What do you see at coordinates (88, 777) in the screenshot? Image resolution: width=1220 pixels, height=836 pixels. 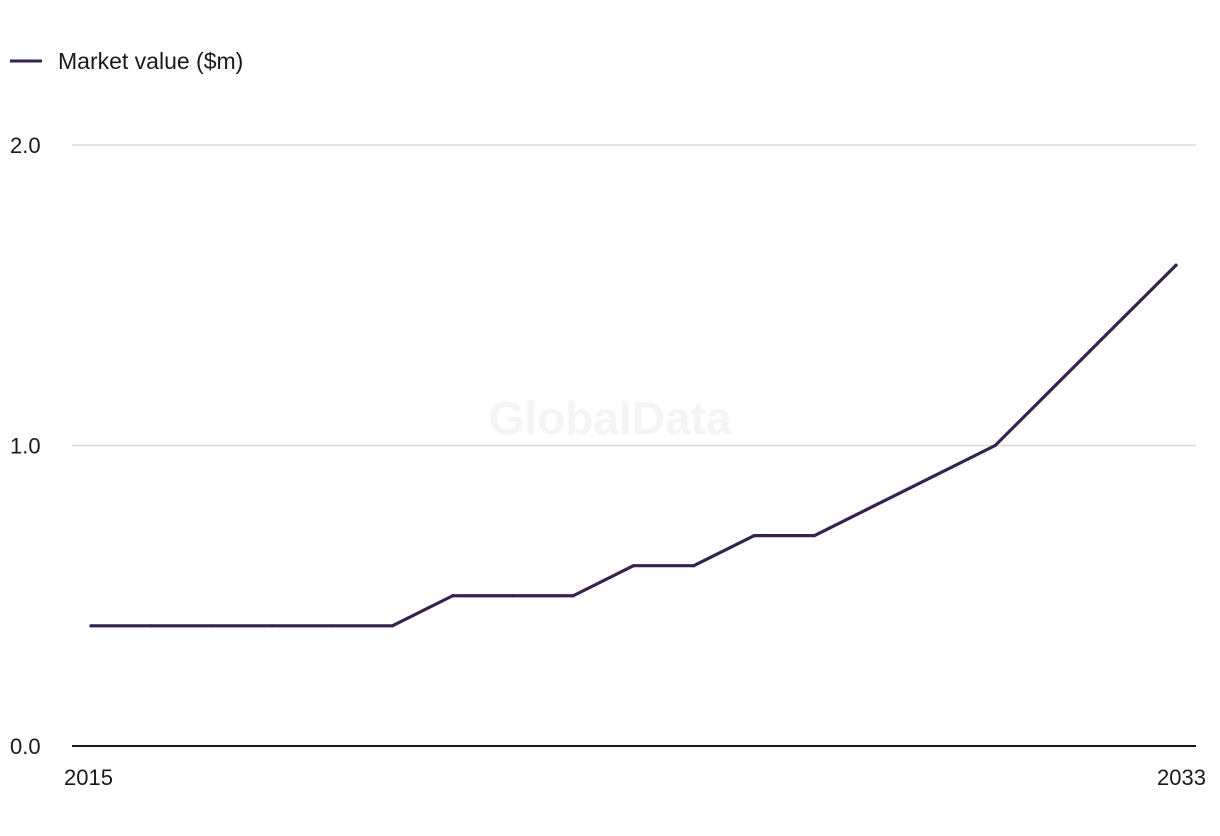 I see `x-tick-label: 2015` at bounding box center [88, 777].